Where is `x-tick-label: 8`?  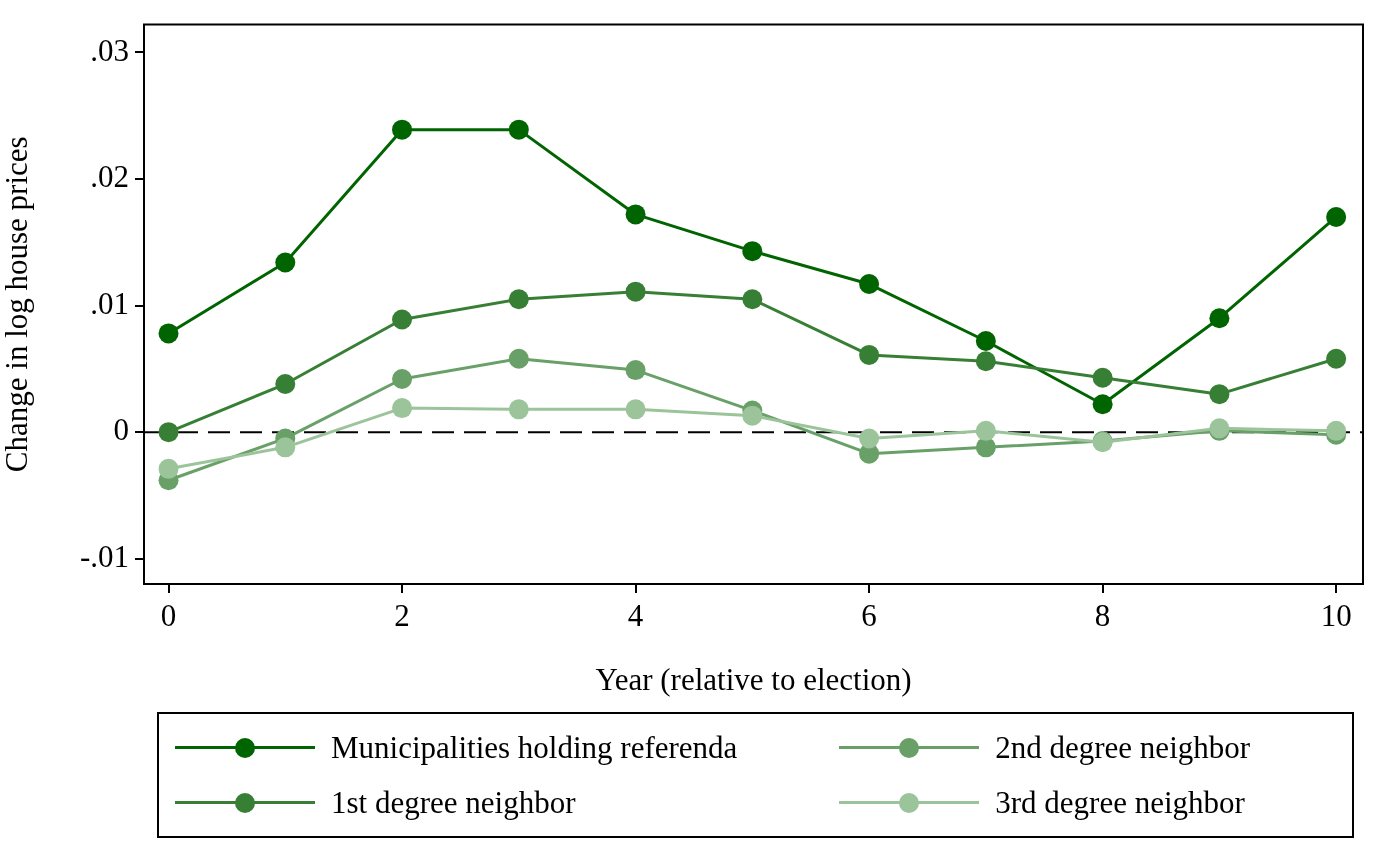
x-tick-label: 8 is located at coordinates (1102, 615).